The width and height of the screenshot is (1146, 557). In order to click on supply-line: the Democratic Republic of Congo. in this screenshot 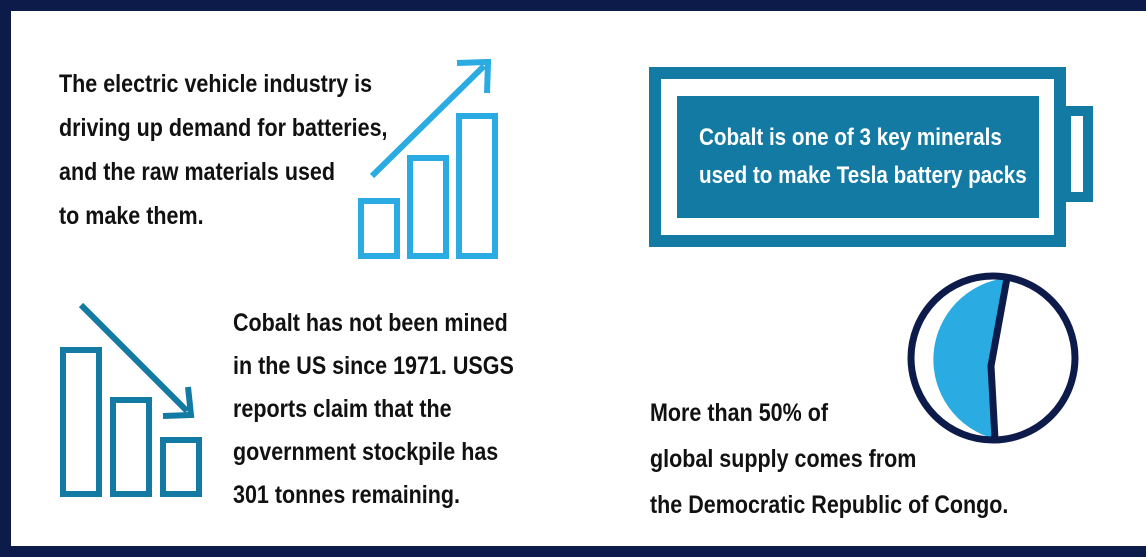, I will do `click(829, 505)`.